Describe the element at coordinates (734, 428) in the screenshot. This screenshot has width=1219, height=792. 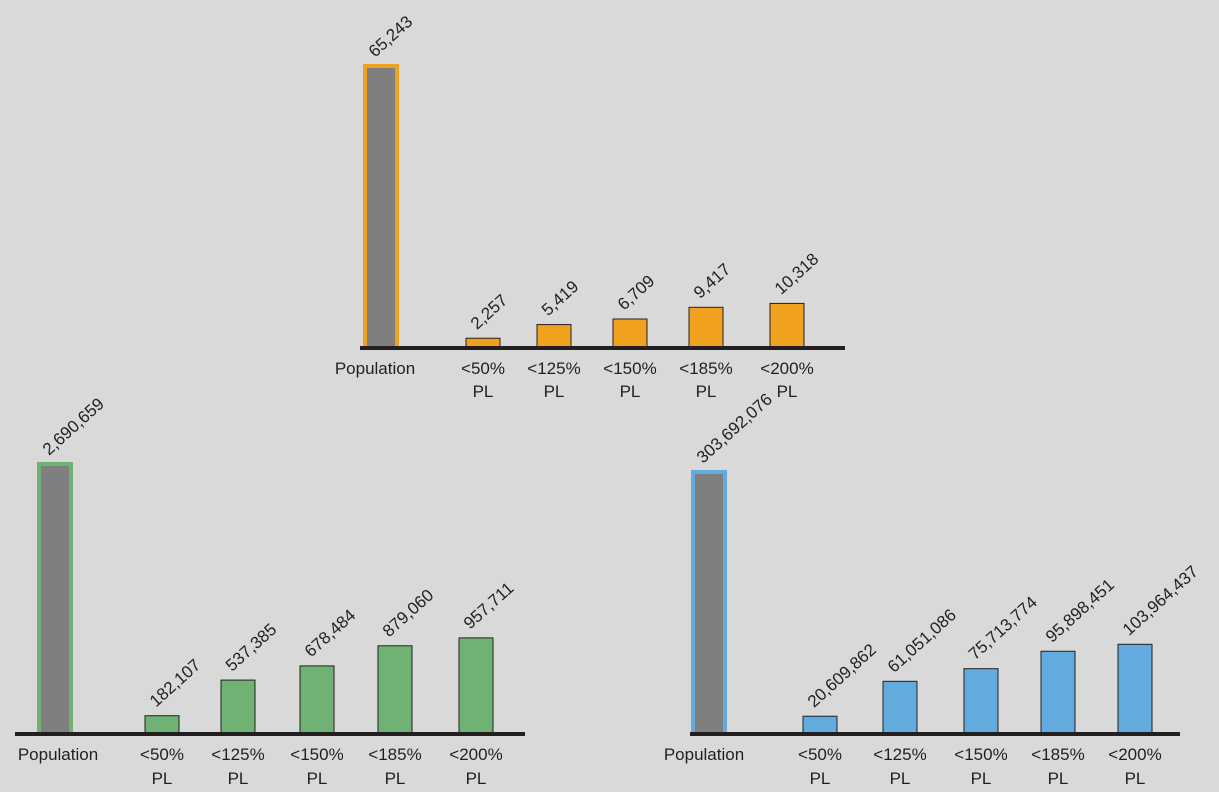
I see `data-label: 303,692,076` at that location.